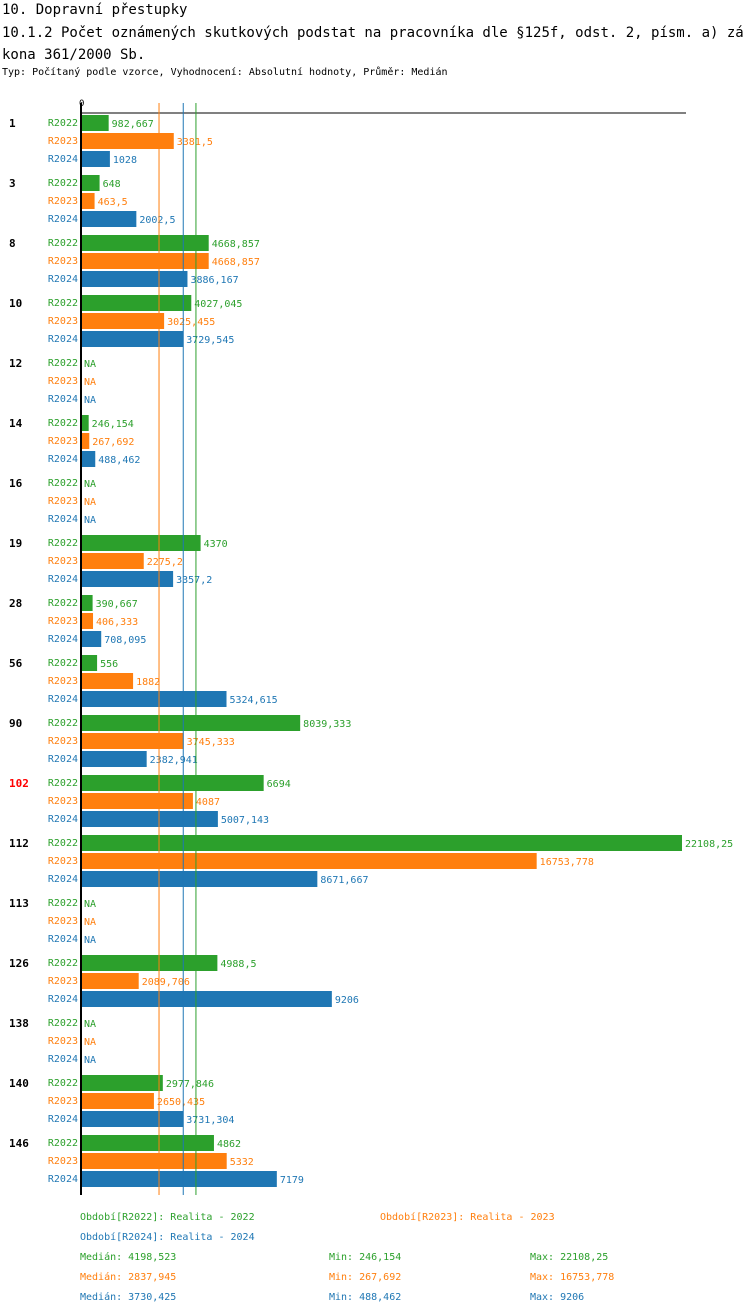 This screenshot has width=750, height=1314. I want to click on data-label: 556, so click(109, 664).